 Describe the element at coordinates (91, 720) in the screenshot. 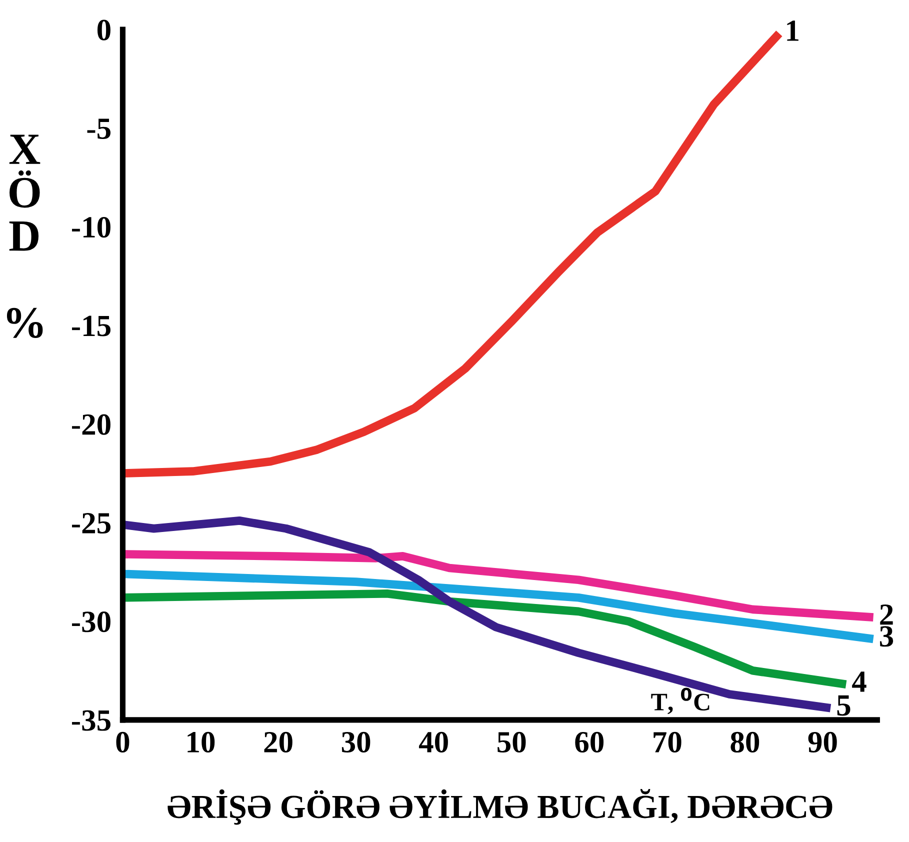

I see `y-tick-label: -35` at that location.